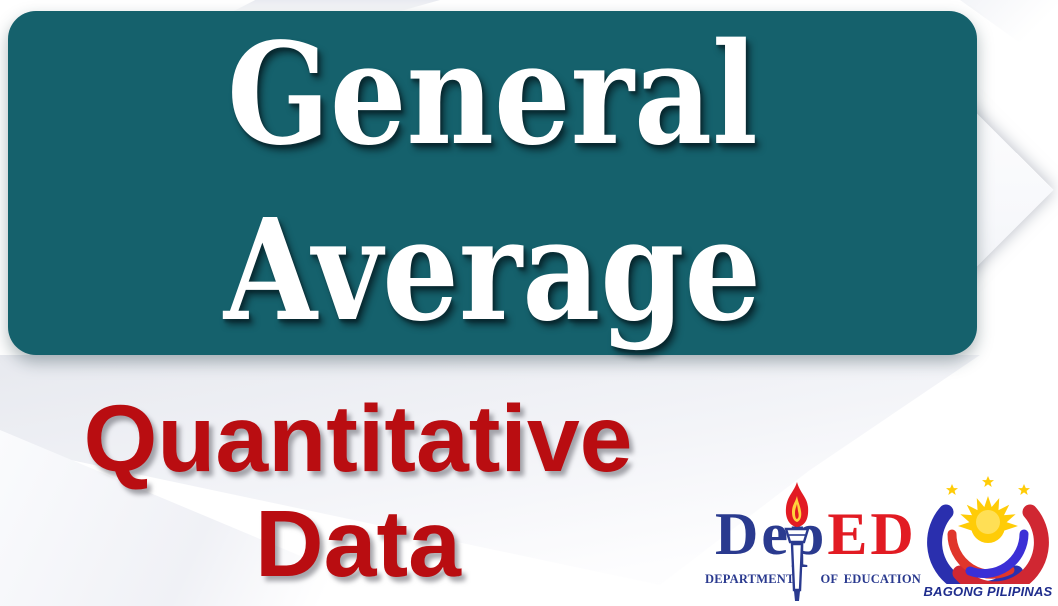  I want to click on bagong-pilipinas-emblem-icon, so click(988, 530).